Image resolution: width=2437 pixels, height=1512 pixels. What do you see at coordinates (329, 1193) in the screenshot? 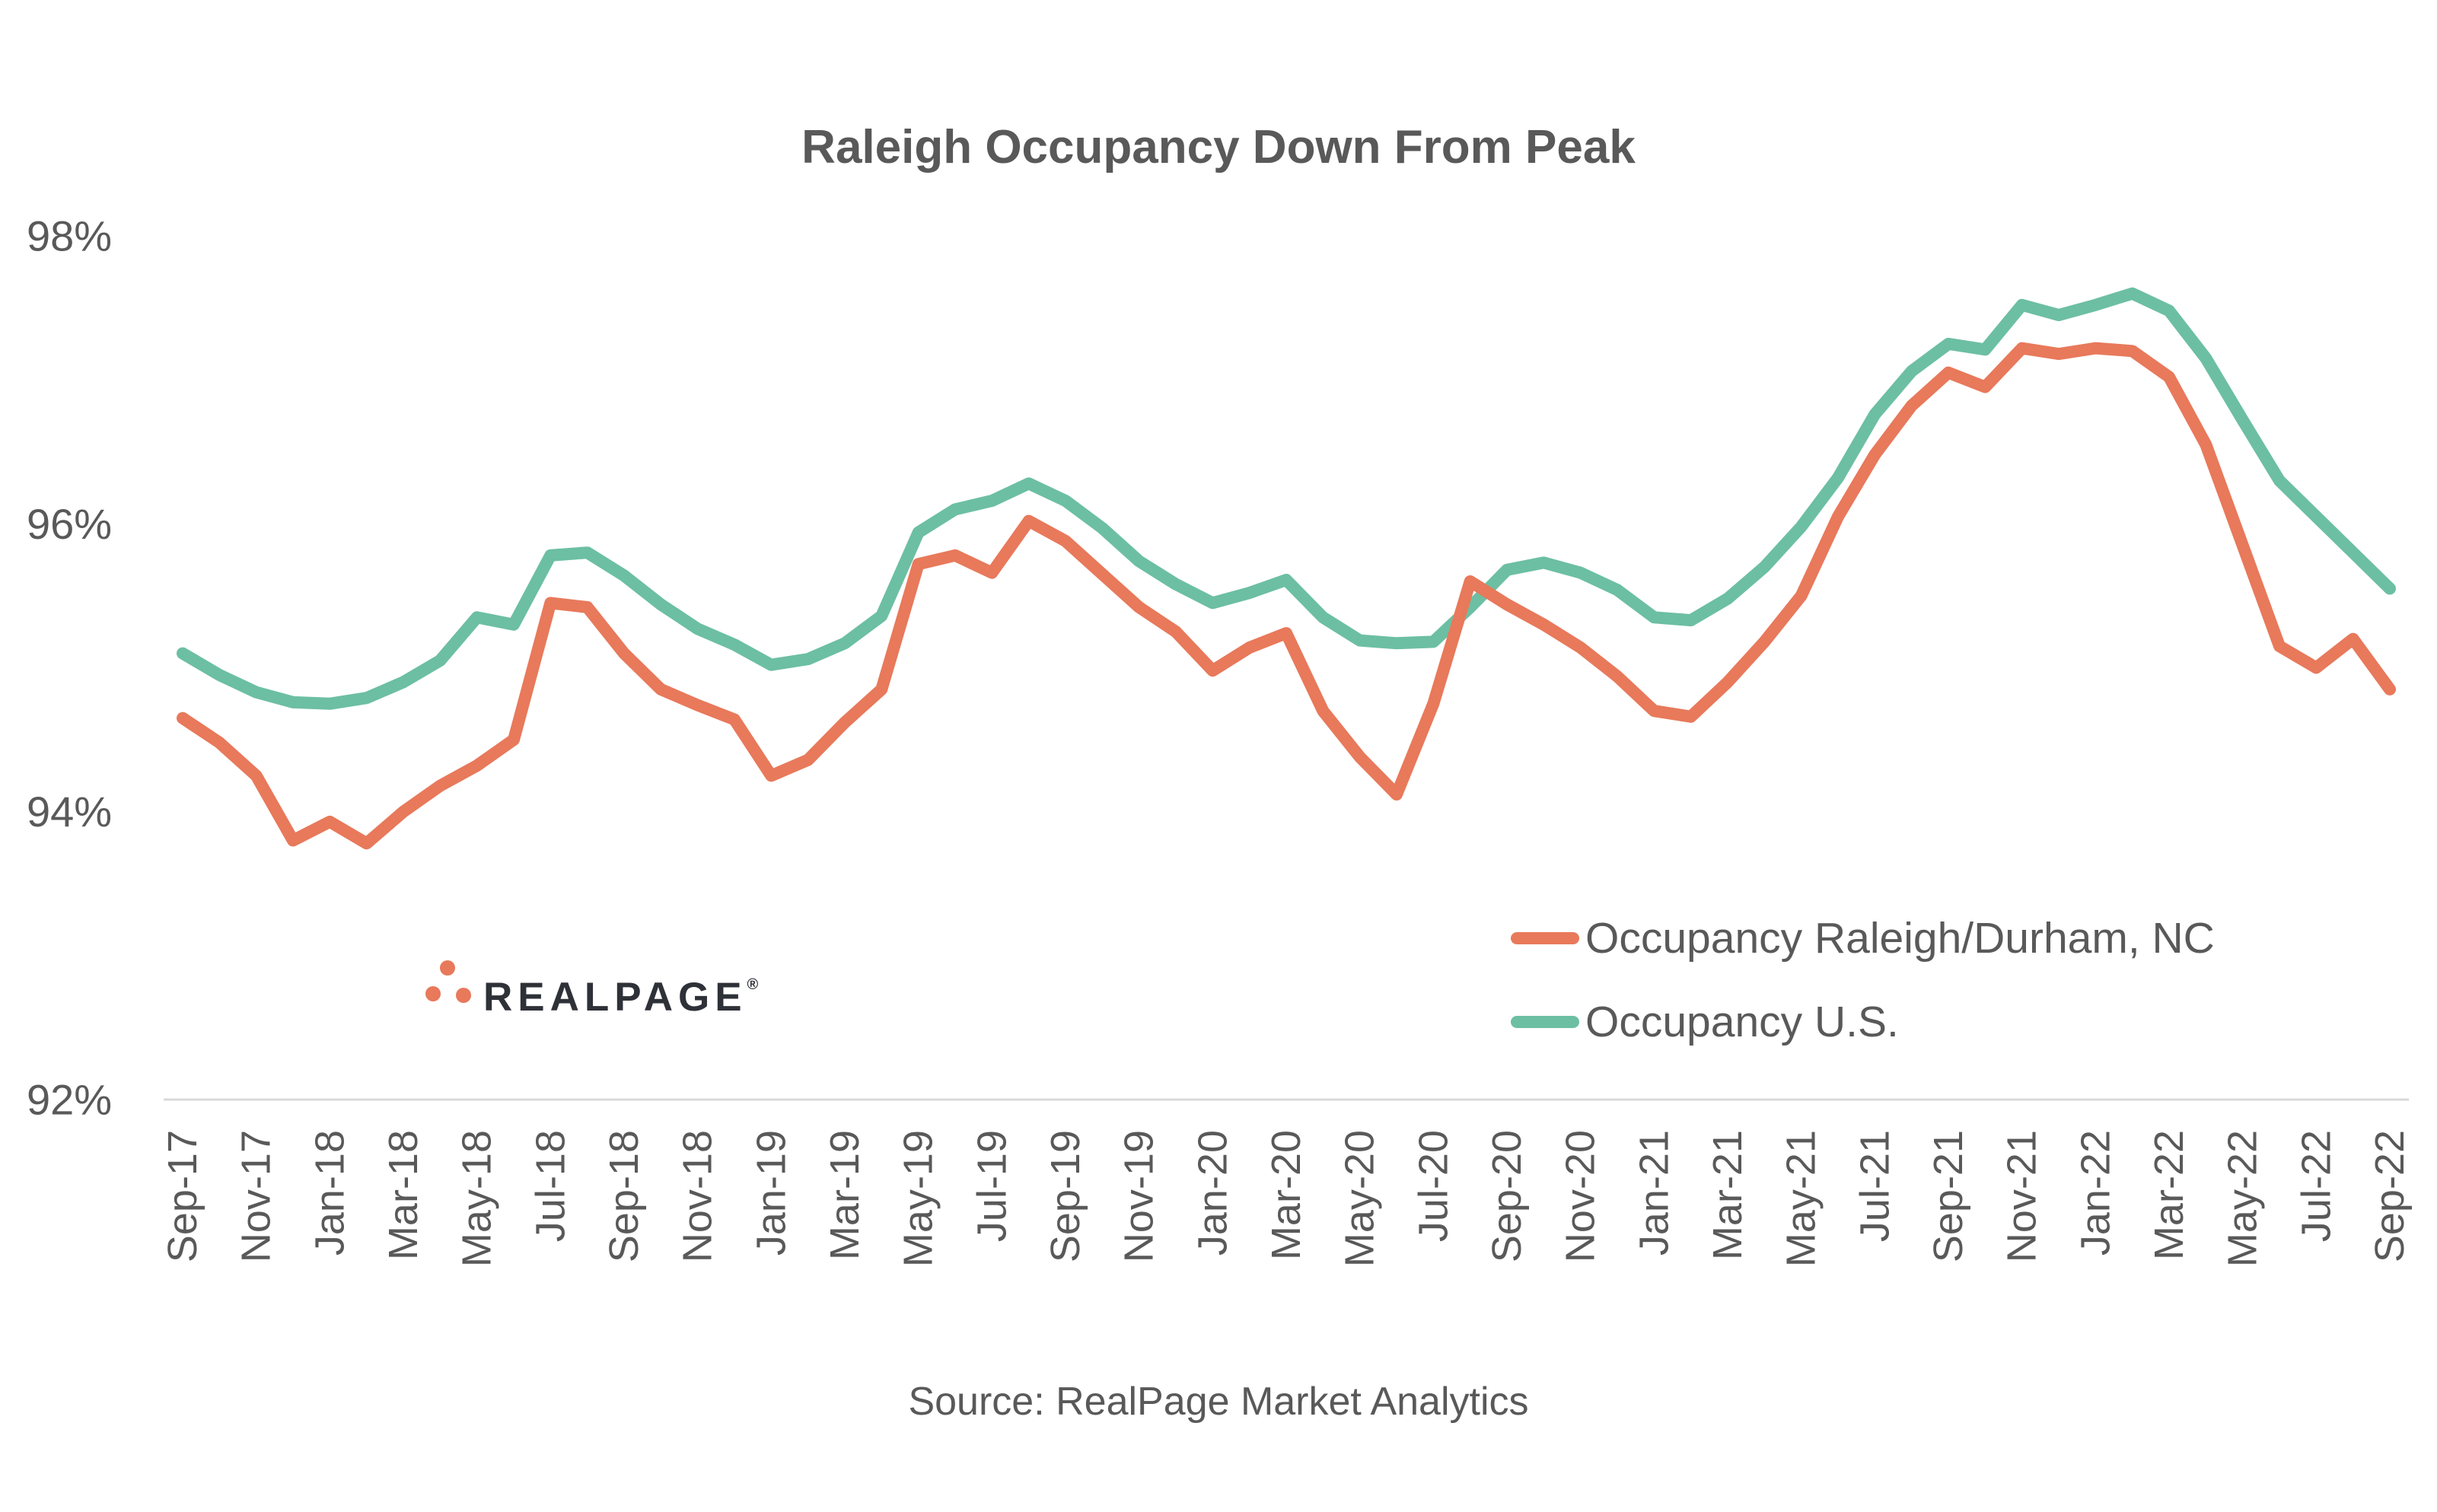
I see `x-tick-label: Jan-18` at bounding box center [329, 1193].